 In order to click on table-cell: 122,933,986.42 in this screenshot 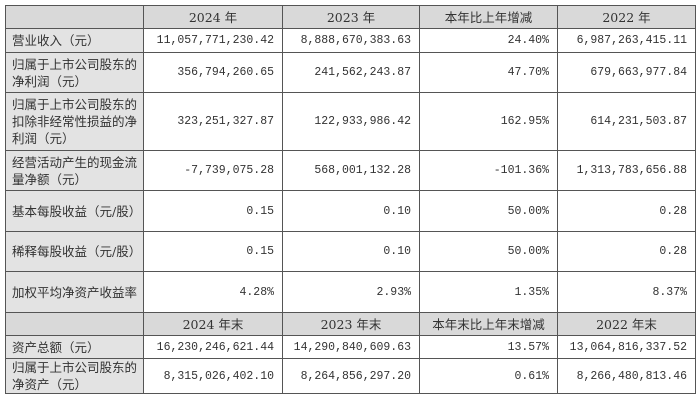, I will do `click(351, 121)`.